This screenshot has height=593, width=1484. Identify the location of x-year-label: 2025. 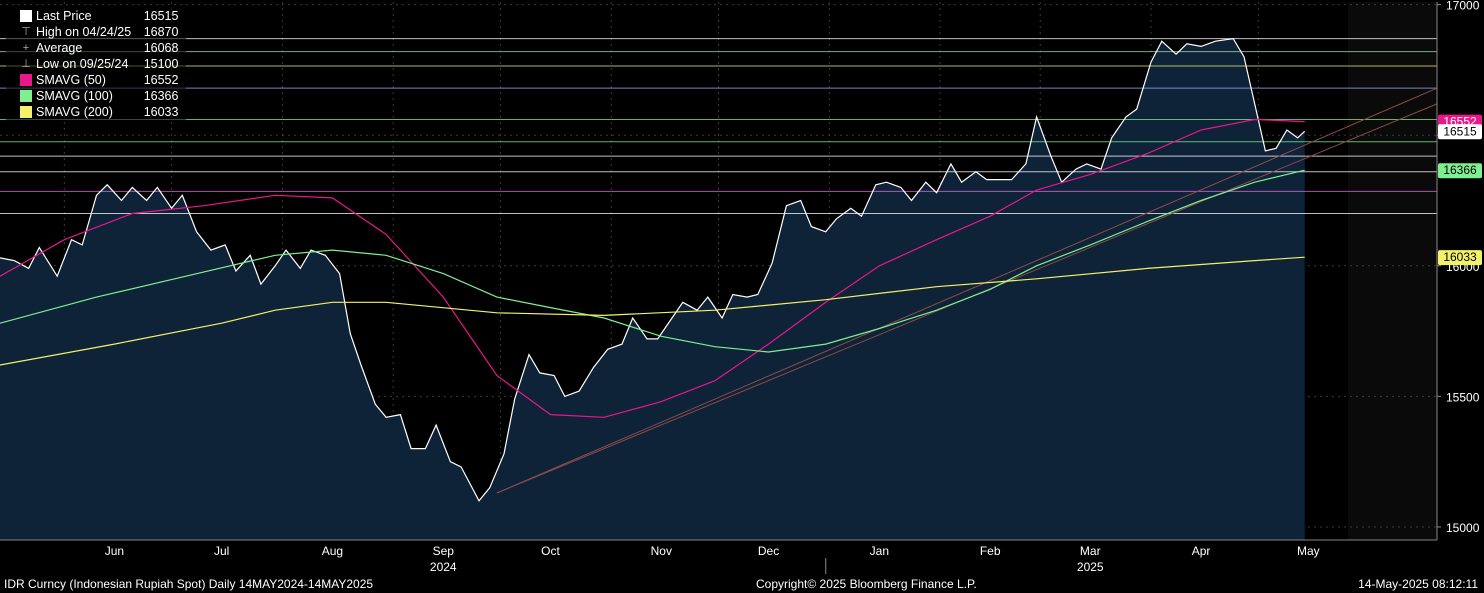
(1090, 567).